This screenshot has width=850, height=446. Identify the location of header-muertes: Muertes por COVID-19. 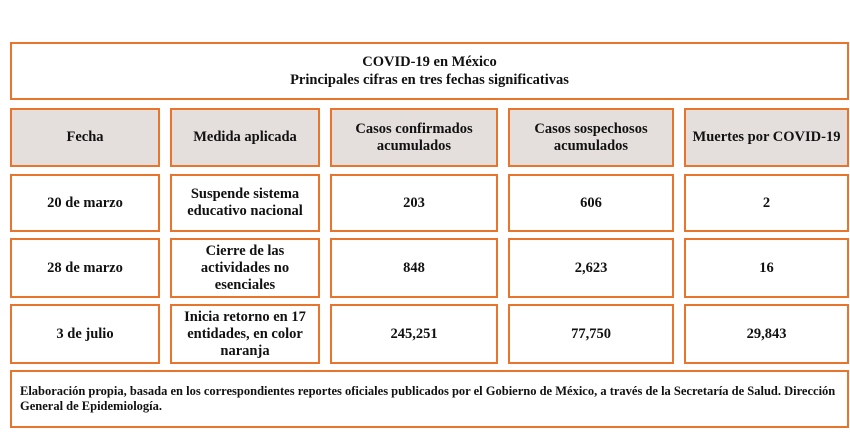
(766, 137).